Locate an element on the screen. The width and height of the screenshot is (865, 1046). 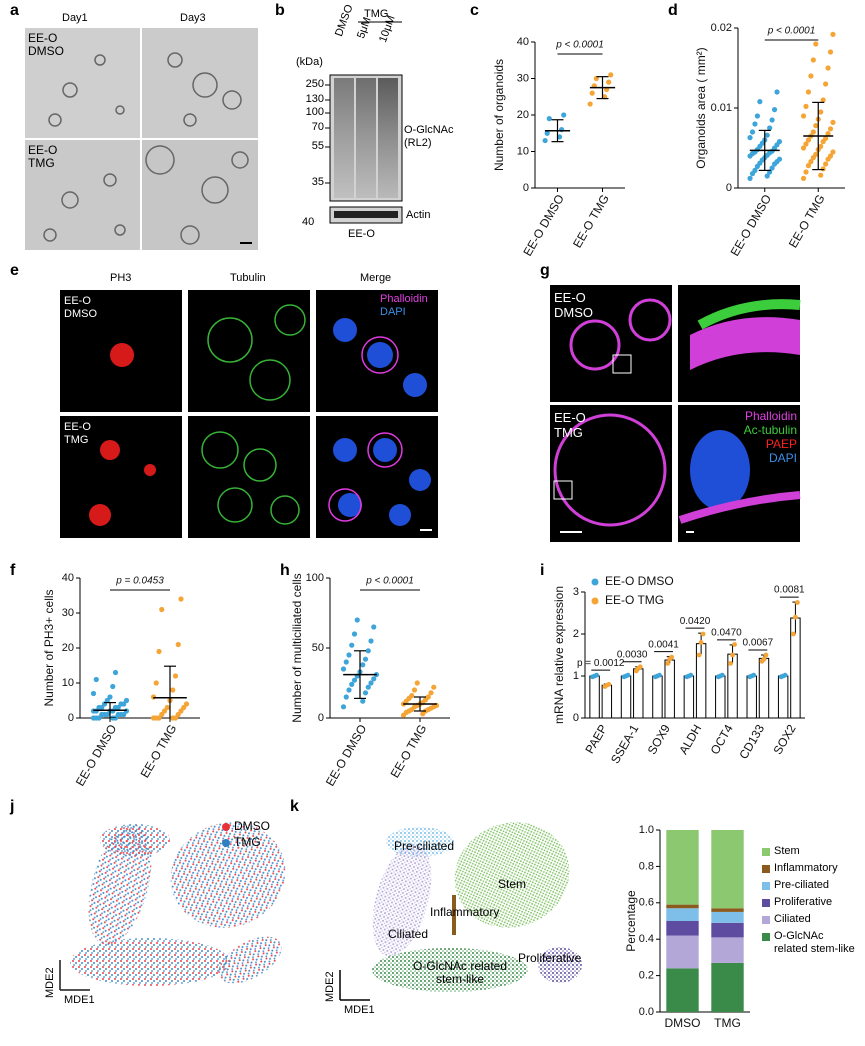
y-axis-label: Number of organoids is located at coordinates (499, 115).